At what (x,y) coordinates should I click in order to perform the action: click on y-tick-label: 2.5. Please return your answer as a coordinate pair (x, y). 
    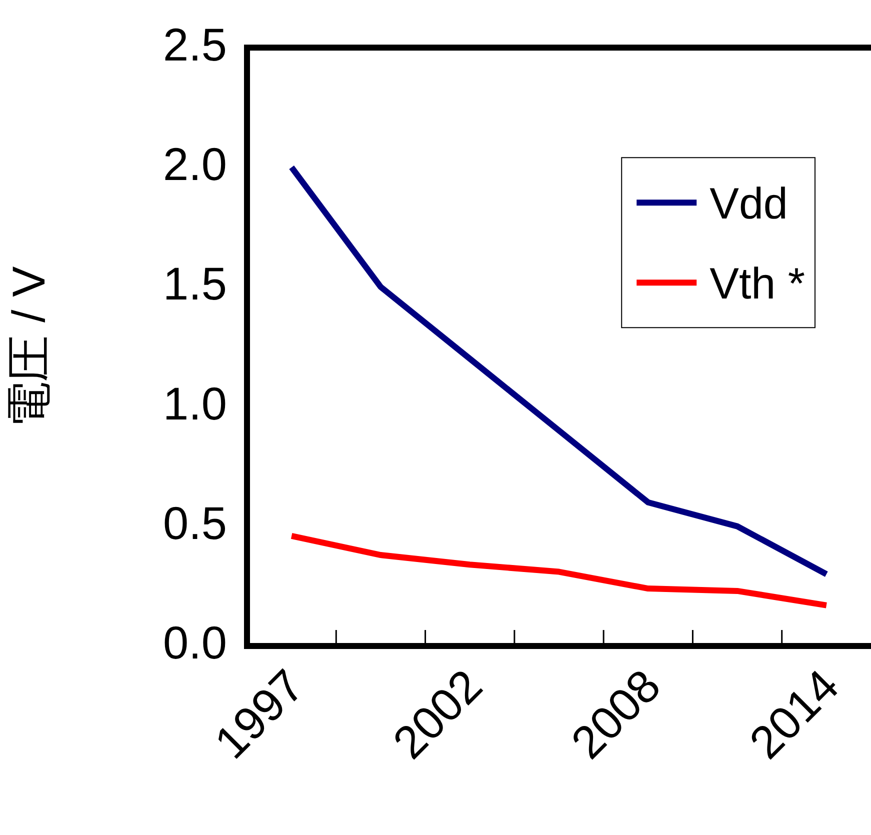
    Looking at the image, I should click on (195, 44).